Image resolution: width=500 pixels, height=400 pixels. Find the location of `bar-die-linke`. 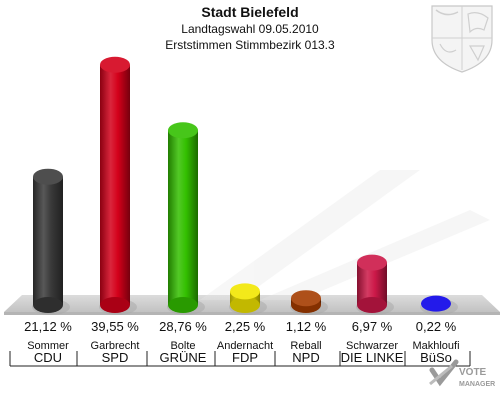

bar-die-linke is located at coordinates (375, 284).